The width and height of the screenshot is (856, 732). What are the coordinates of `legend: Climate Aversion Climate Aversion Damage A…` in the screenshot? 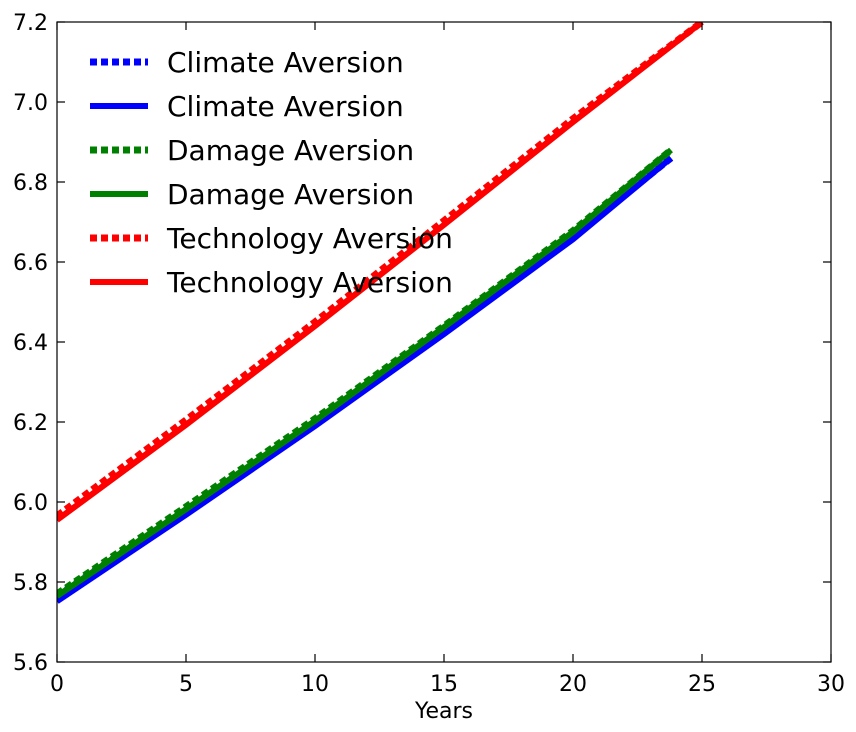 It's located at (271, 172).